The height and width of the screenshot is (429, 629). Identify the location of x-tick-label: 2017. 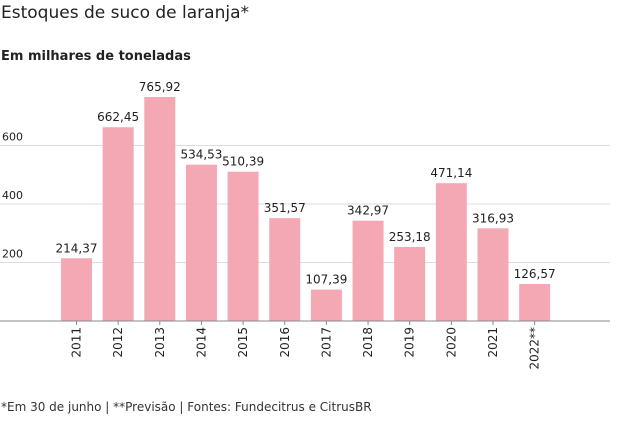
(326, 342).